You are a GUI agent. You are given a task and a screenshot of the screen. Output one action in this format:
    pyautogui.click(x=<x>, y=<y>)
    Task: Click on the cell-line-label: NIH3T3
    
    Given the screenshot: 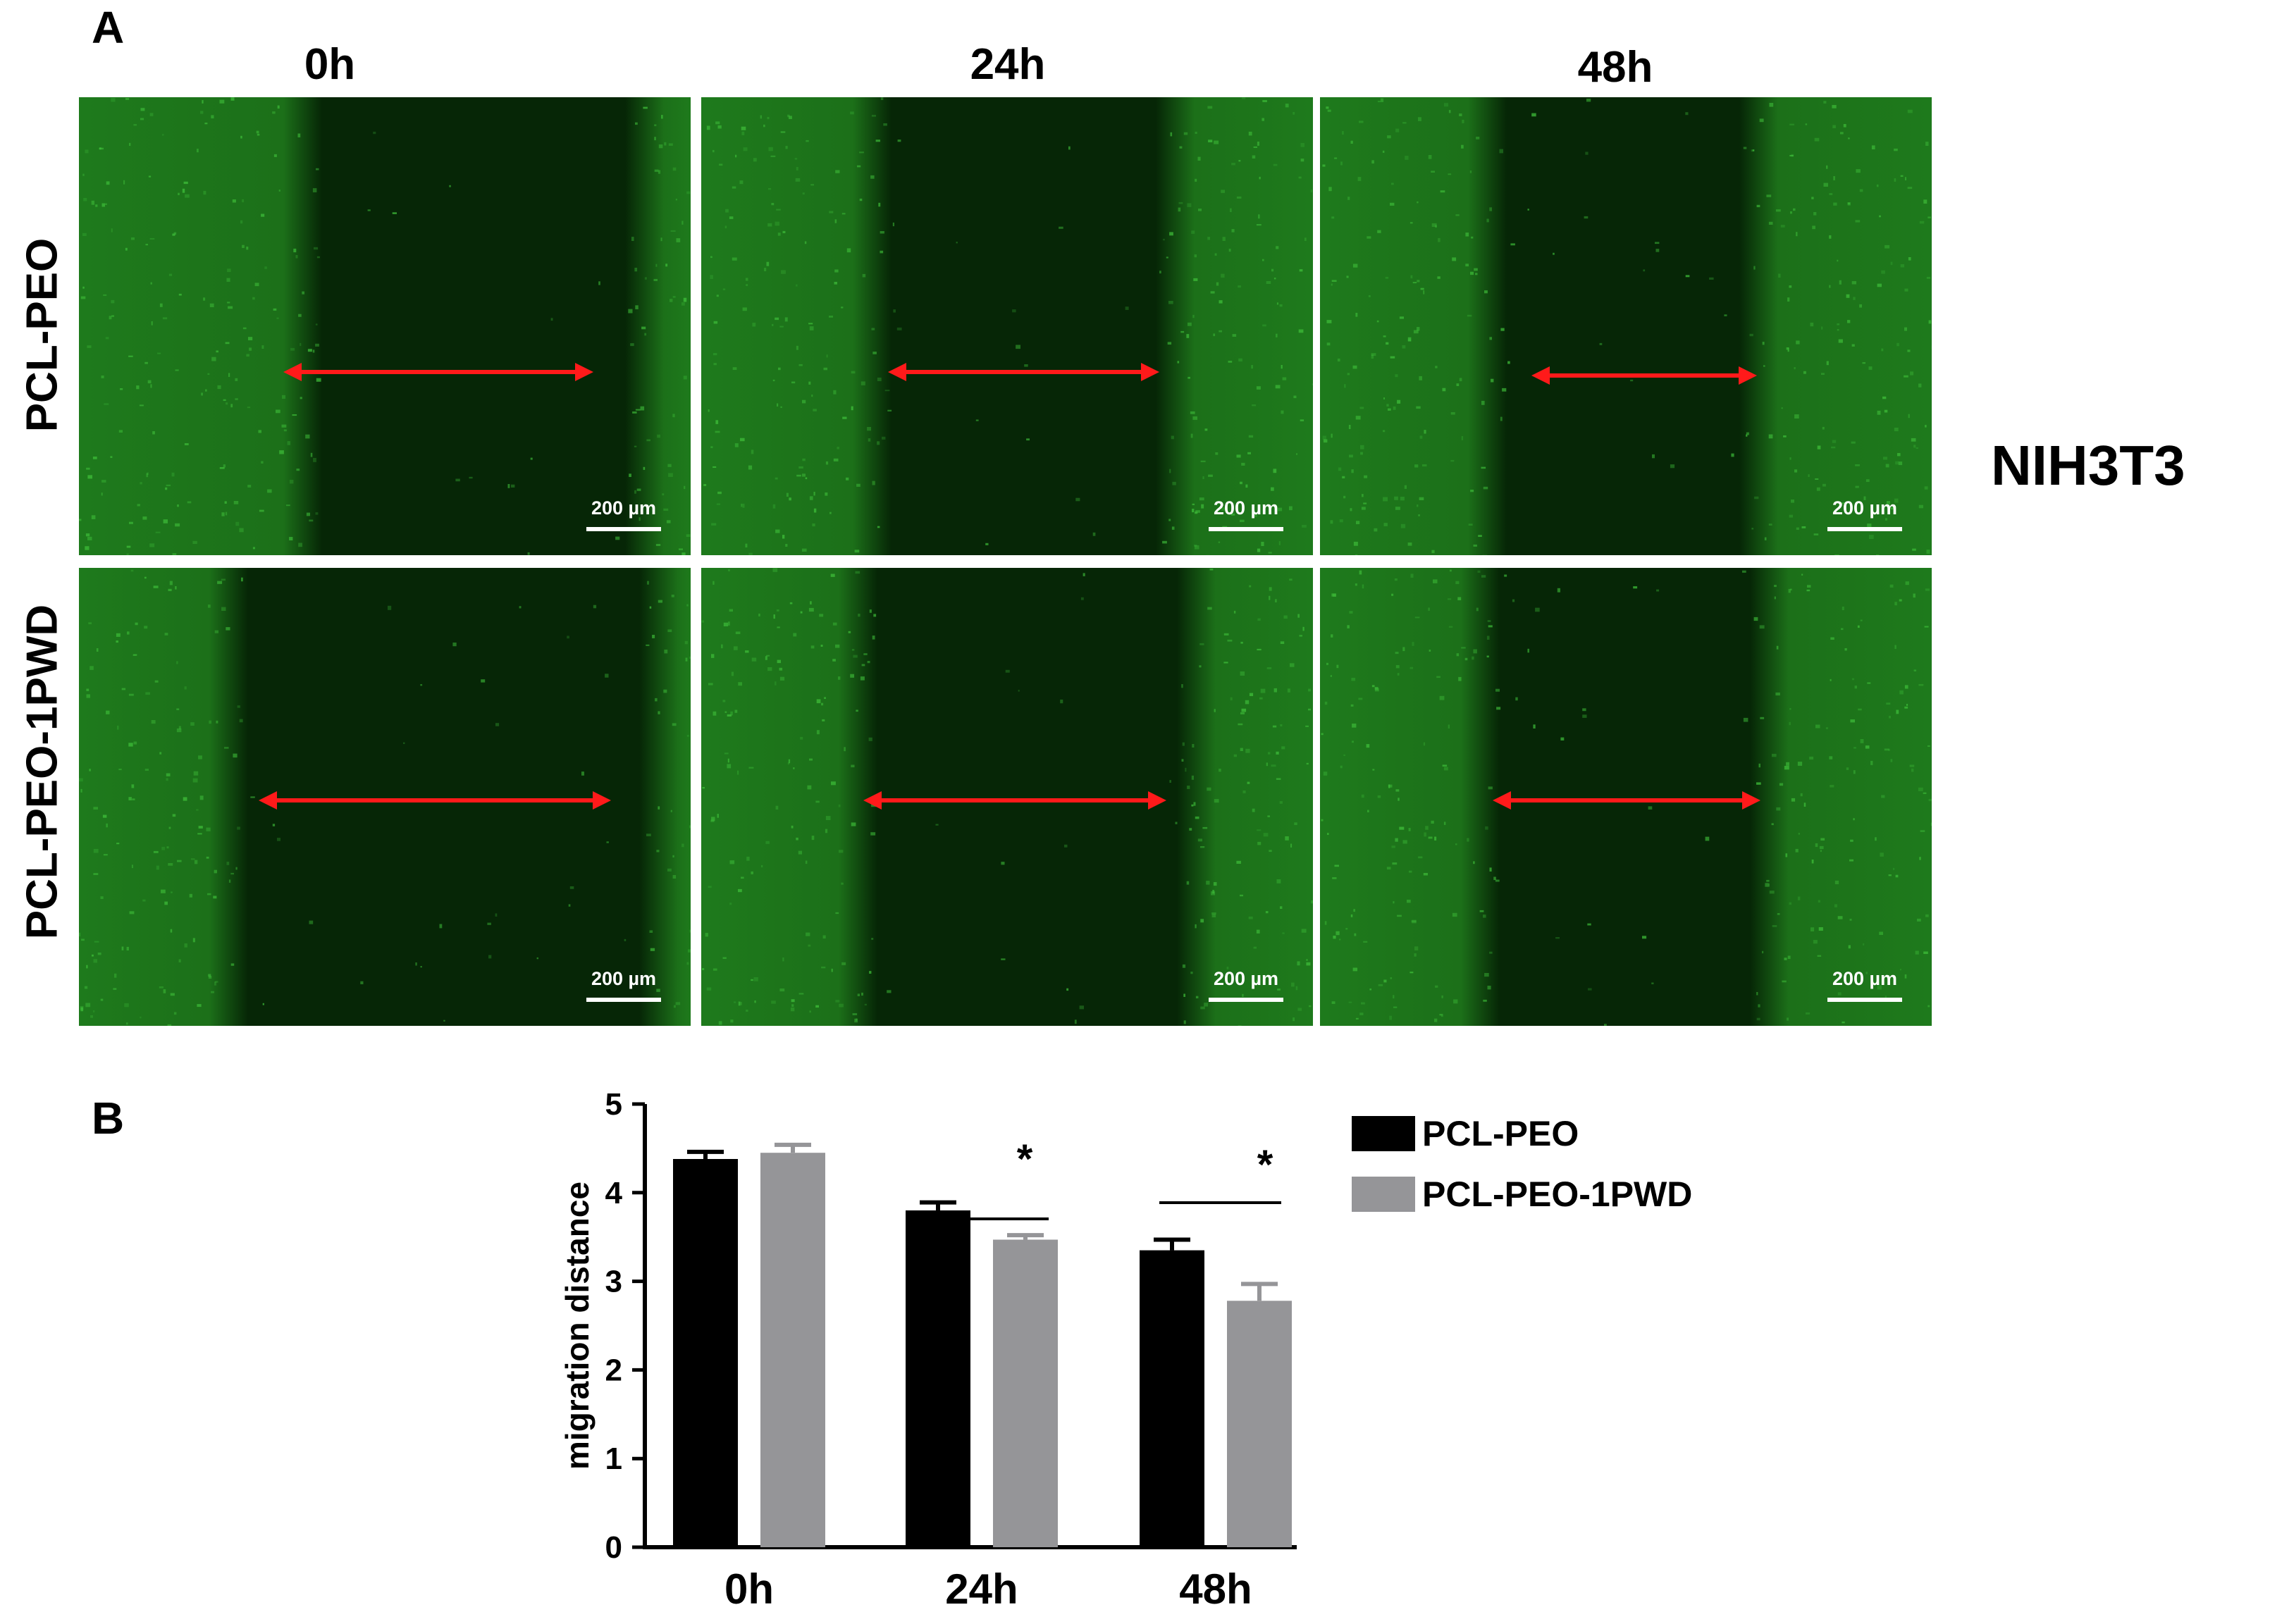 What is the action you would take?
    pyautogui.click(x=2088, y=465)
    